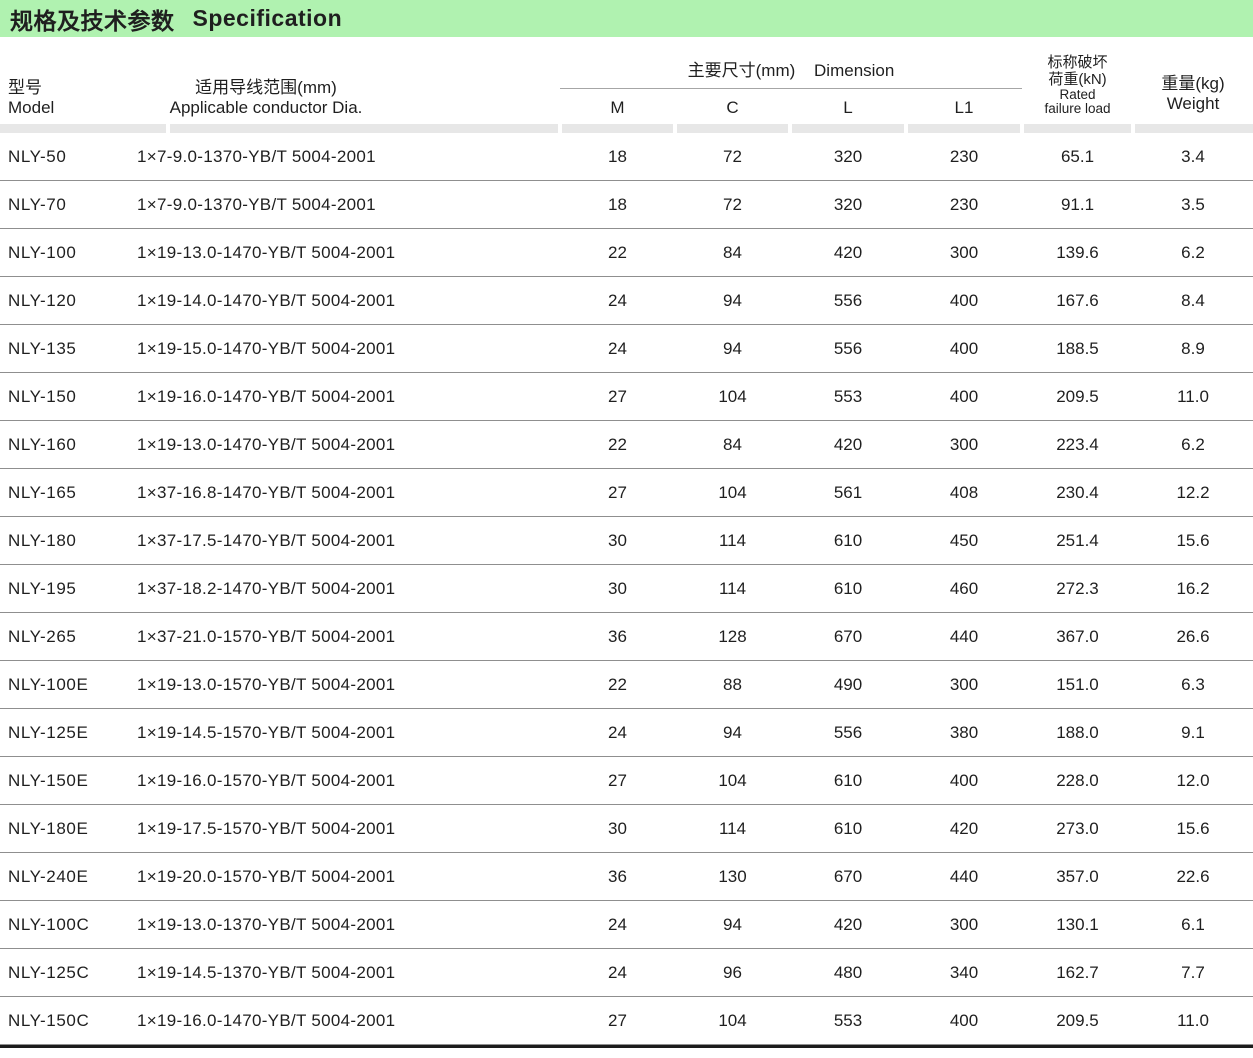 Image resolution: width=1253 pixels, height=1058 pixels. What do you see at coordinates (1077, 876) in the screenshot?
I see `cell-rated-failure-load: 357.0` at bounding box center [1077, 876].